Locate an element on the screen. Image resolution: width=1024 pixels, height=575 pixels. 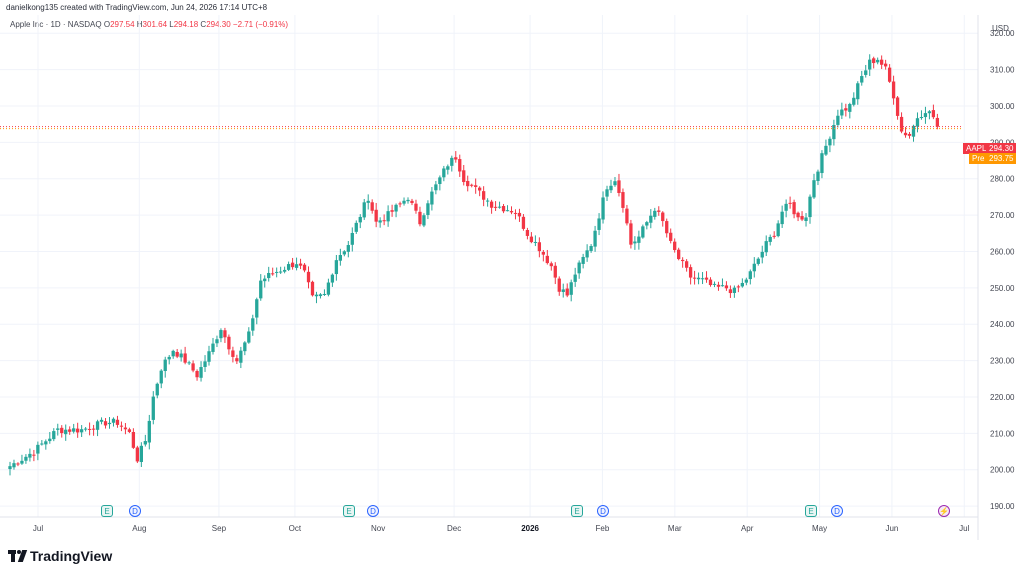
x-tick-label: Oct is located at coordinates (295, 528).